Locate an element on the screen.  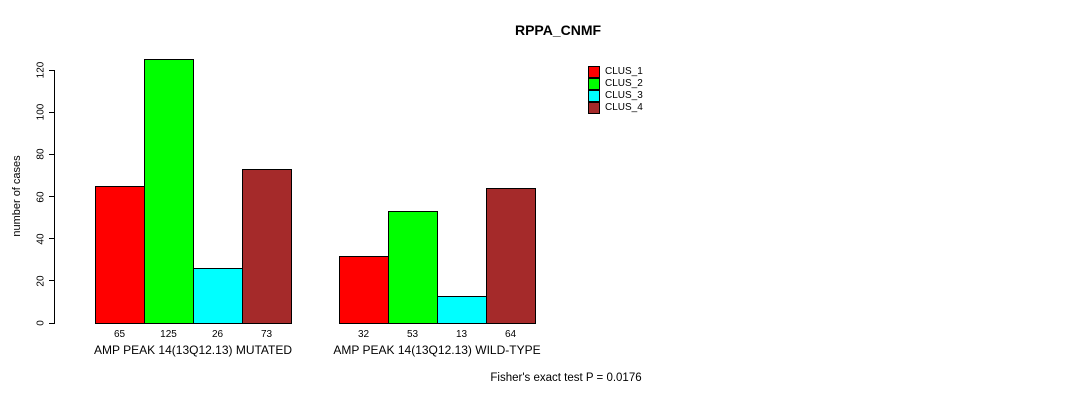
y-axis-tick-label: 80 is located at coordinates (41, 154).